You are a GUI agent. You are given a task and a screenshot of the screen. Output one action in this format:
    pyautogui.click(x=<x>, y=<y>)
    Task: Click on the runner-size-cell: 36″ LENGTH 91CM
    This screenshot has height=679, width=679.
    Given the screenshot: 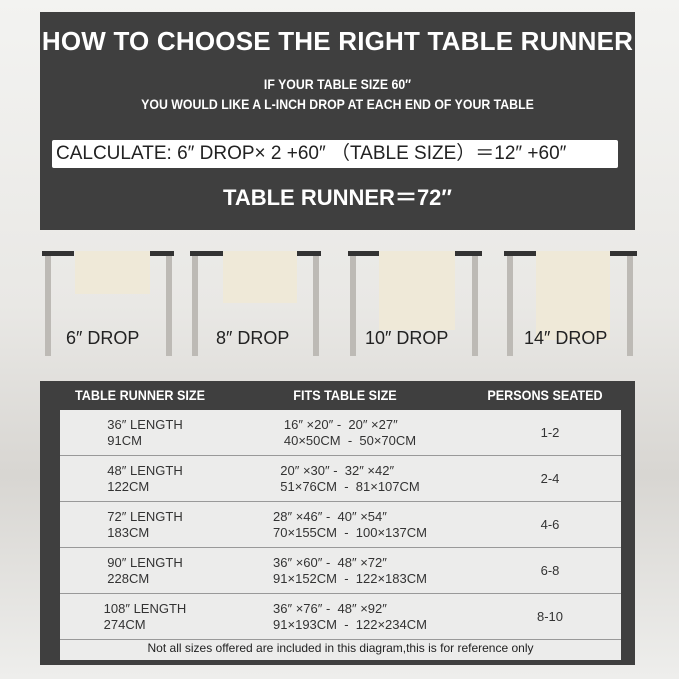 What is the action you would take?
    pyautogui.click(x=145, y=432)
    